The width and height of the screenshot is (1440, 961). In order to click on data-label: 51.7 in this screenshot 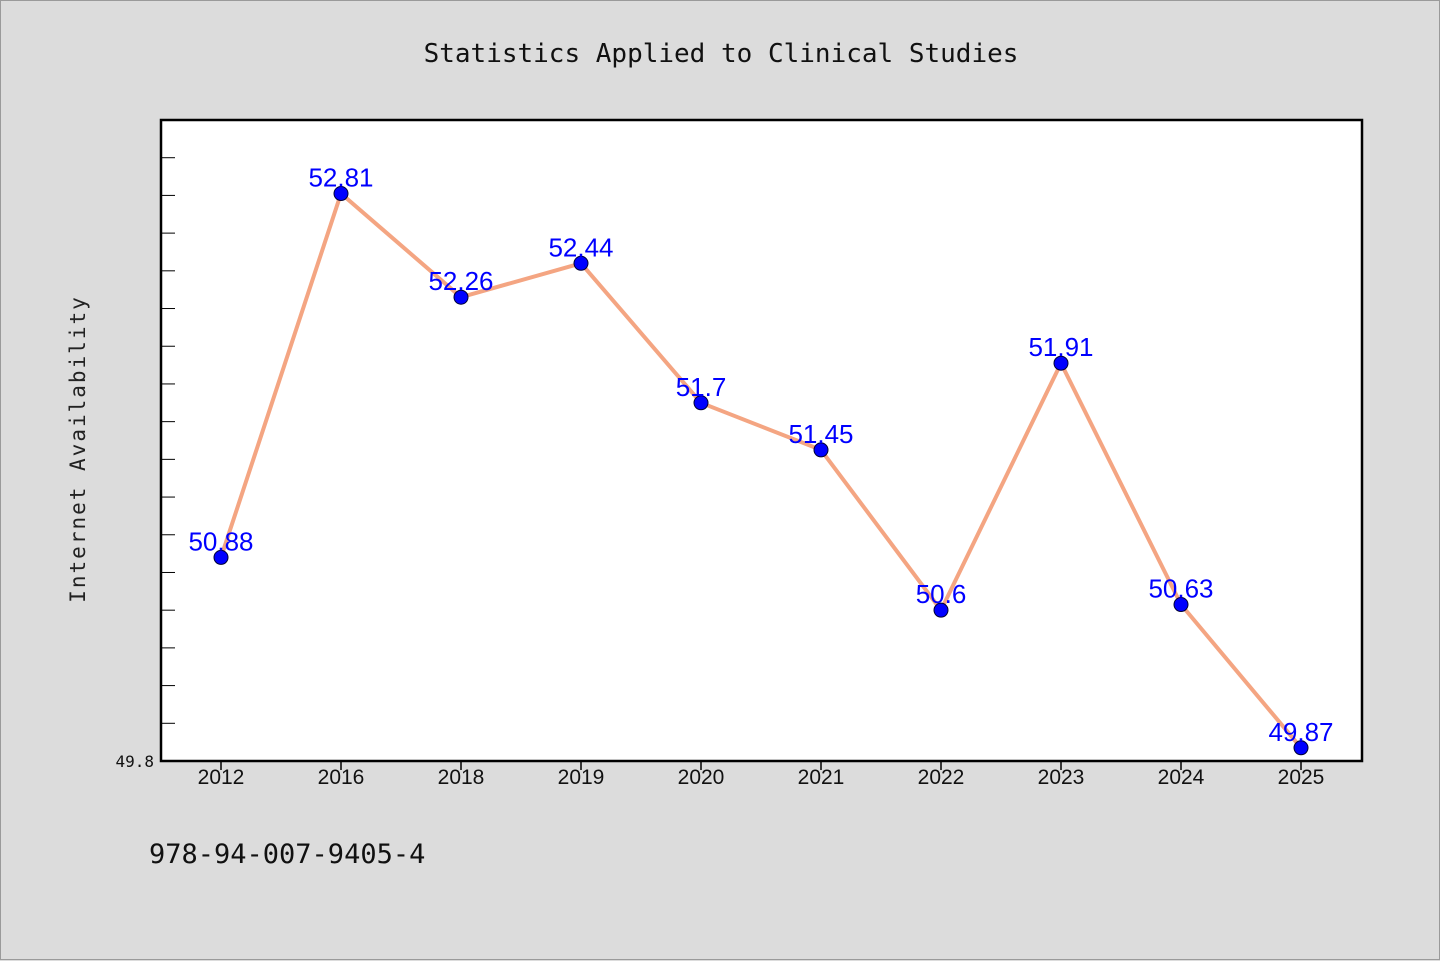, I will do `click(701, 387)`.